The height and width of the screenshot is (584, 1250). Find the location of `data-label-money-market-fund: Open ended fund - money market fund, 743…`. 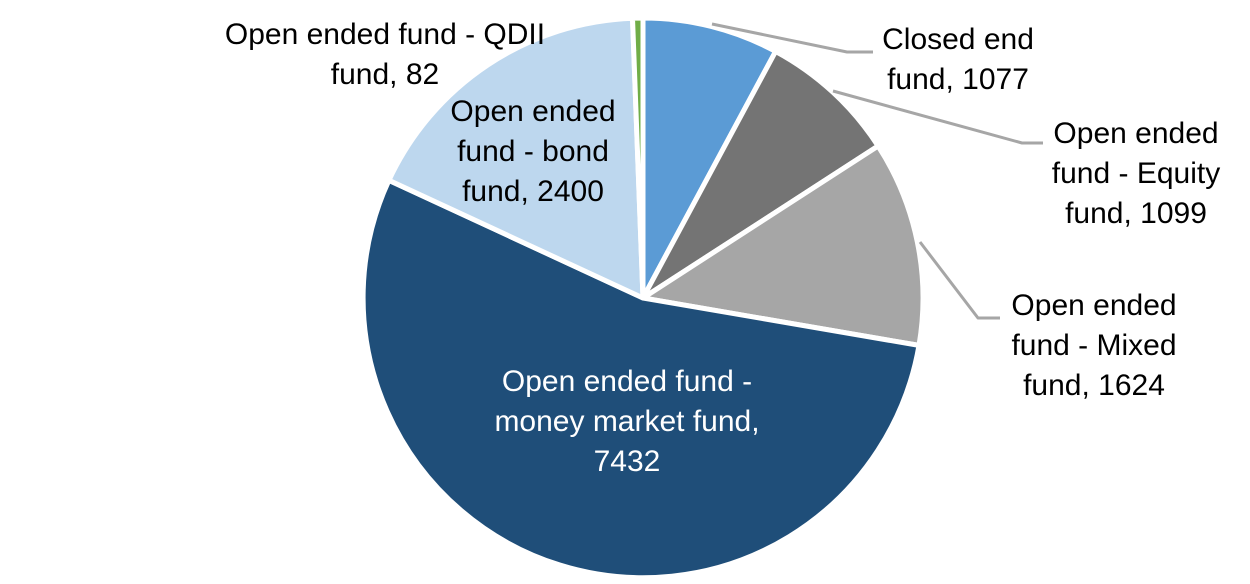

data-label-money-market-fund: Open ended fund - money market fund, 743… is located at coordinates (627, 421).